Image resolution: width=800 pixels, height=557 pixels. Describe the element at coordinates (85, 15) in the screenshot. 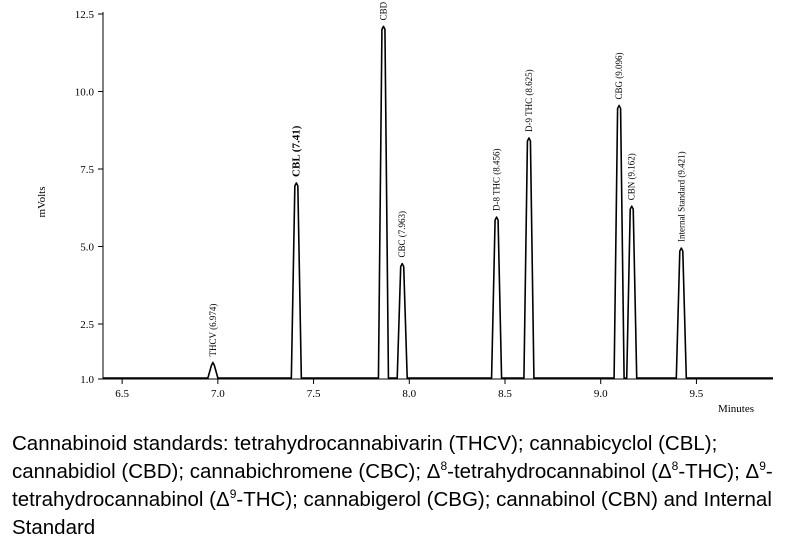

I see `y-tick-label: 12.5` at that location.